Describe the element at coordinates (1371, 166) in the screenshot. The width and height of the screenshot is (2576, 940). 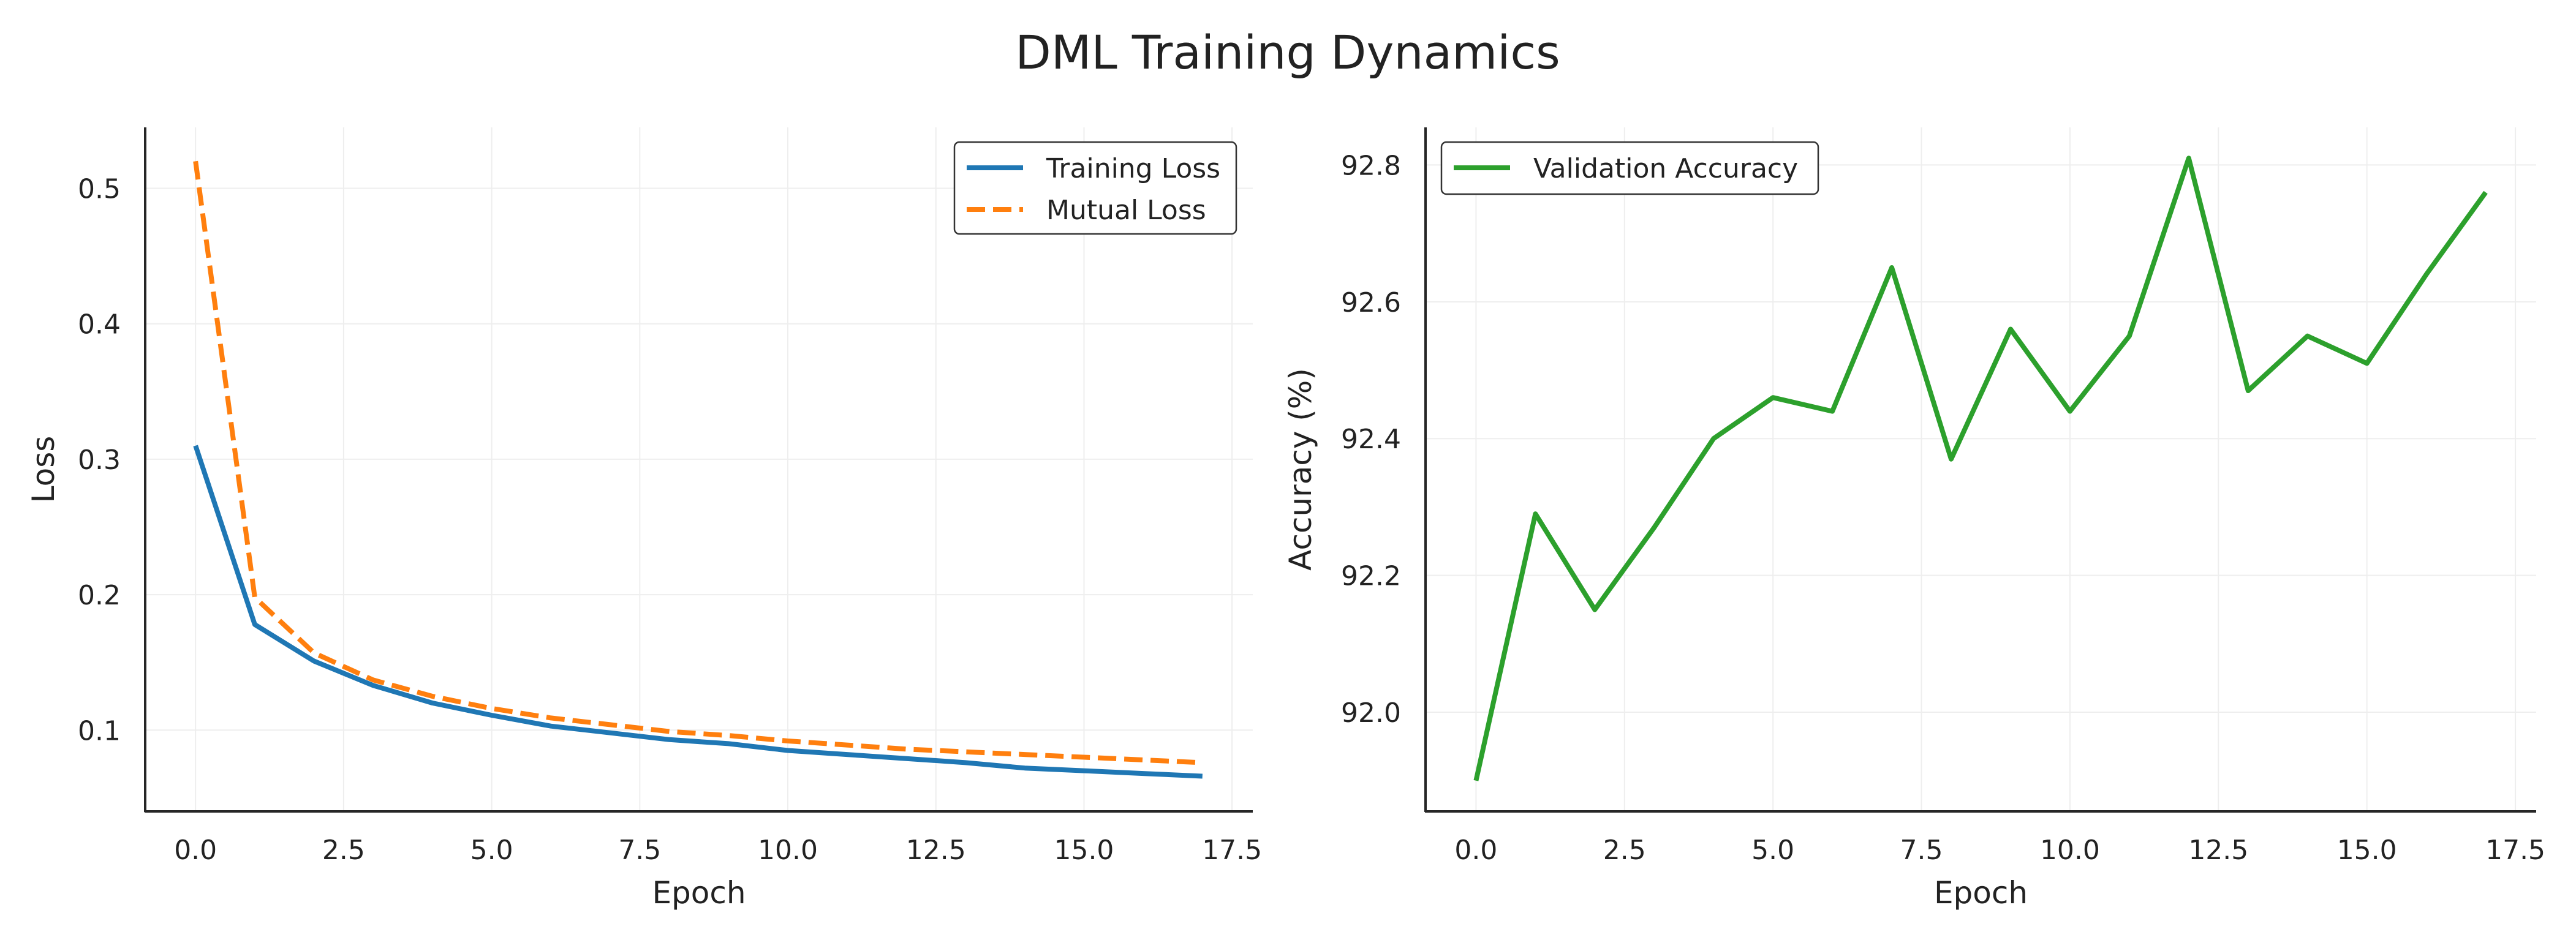
I see `y-tick-label: 92.8` at that location.